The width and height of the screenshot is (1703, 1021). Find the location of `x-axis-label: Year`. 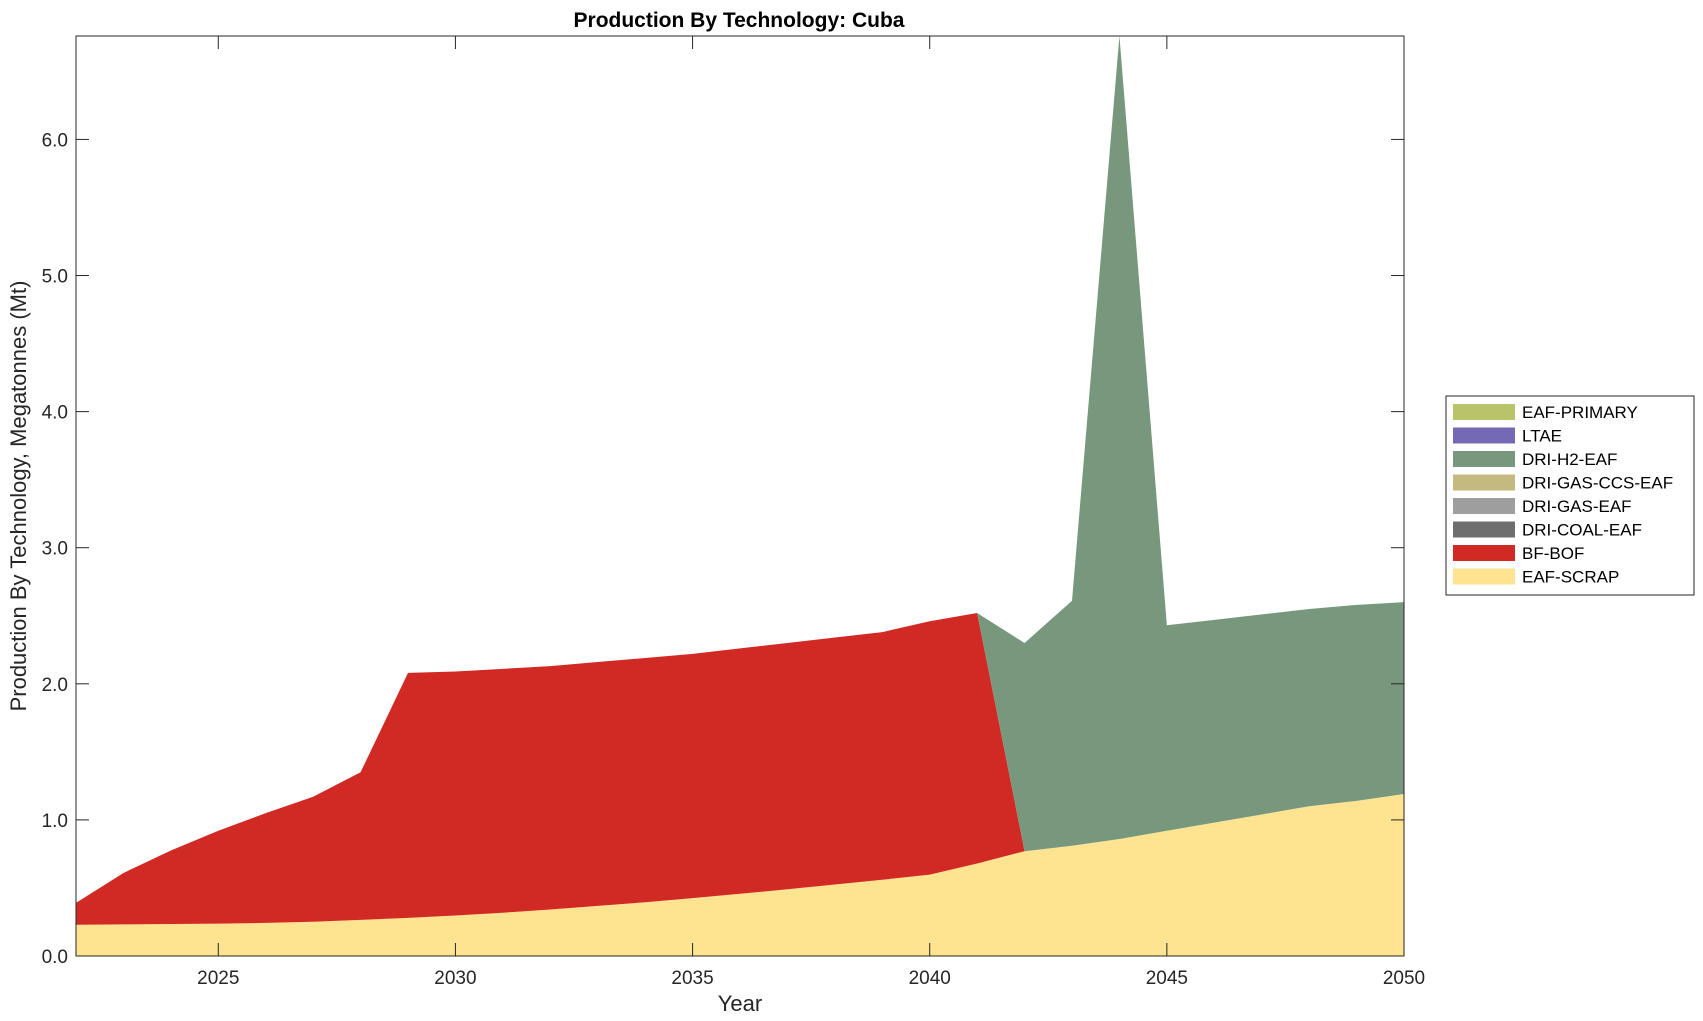

x-axis-label: Year is located at coordinates (740, 1003).